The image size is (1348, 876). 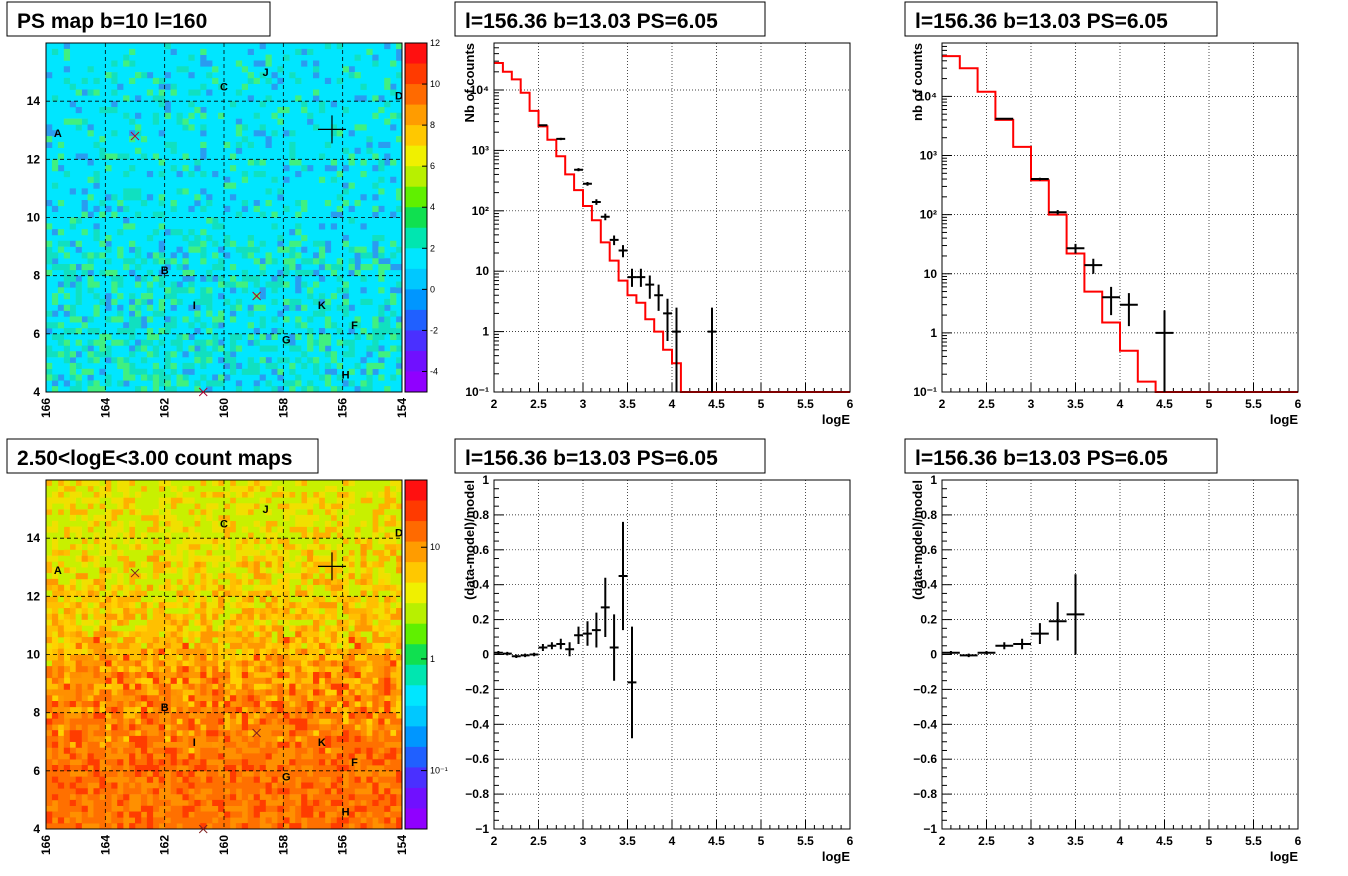 I want to click on x-tick-label: 4, so click(x=1120, y=404).